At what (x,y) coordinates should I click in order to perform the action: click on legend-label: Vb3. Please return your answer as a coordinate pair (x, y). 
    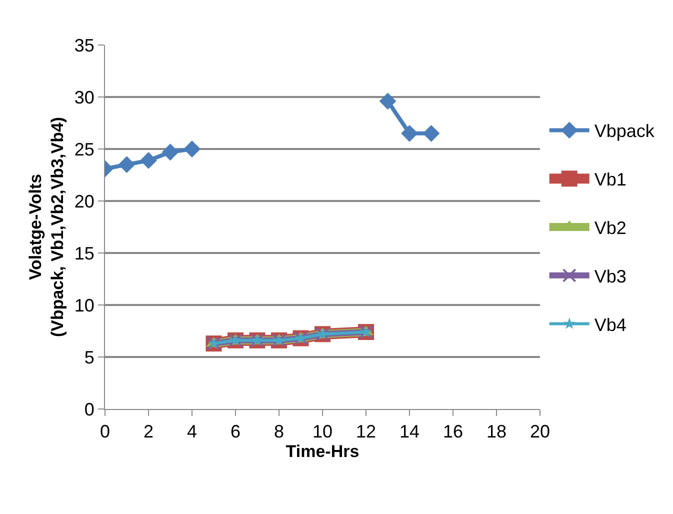
    Looking at the image, I should click on (610, 276).